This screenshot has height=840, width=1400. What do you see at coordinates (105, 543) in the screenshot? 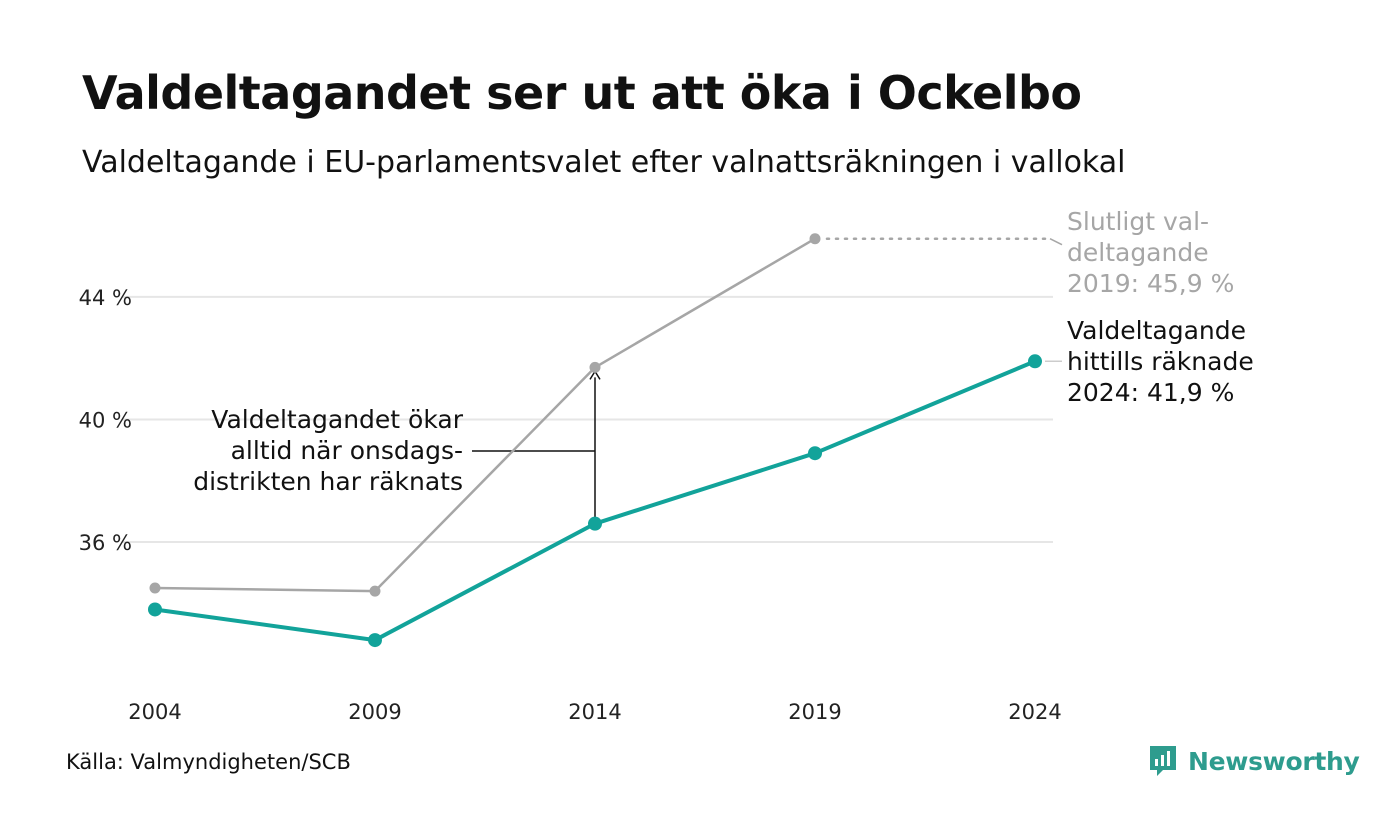
I see `y-tick-label: 36 %` at bounding box center [105, 543].